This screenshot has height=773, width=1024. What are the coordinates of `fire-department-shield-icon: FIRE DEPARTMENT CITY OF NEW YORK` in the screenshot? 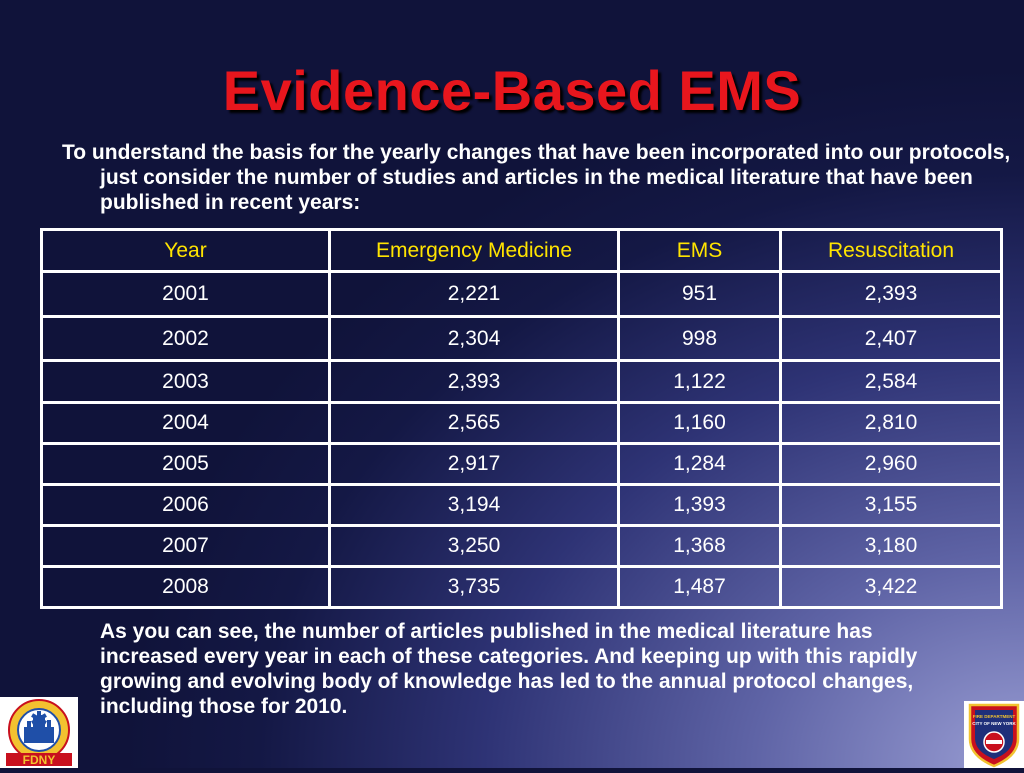 It's located at (994, 735).